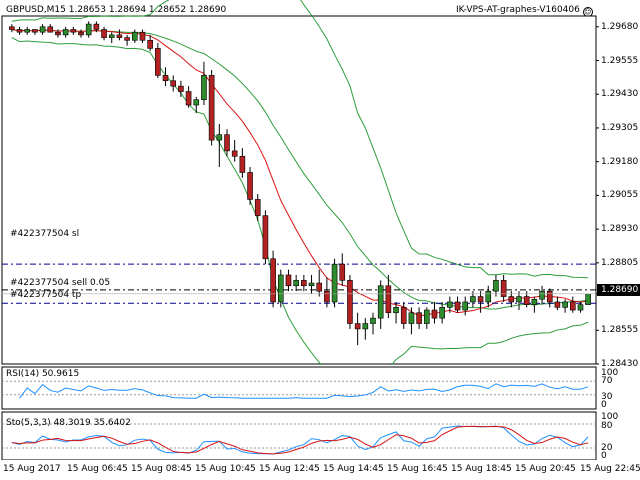  What do you see at coordinates (604, 456) in the screenshot?
I see `stoch-tick-label: 0` at bounding box center [604, 456].